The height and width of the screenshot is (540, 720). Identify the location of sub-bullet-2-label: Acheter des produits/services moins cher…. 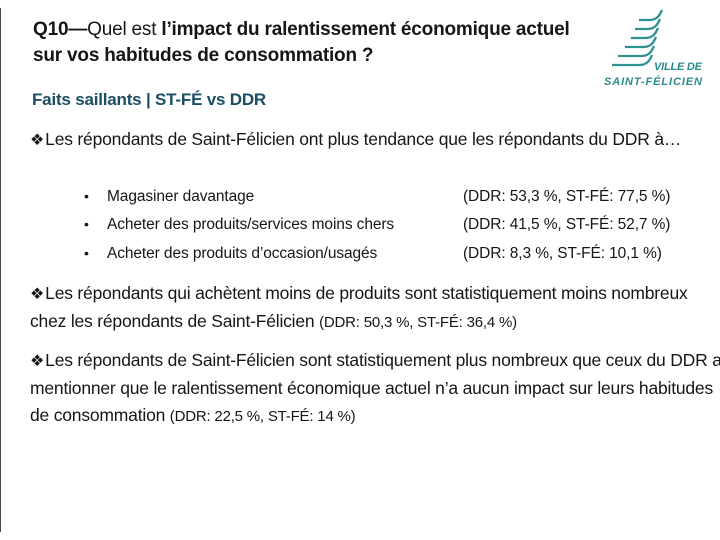
(251, 225).